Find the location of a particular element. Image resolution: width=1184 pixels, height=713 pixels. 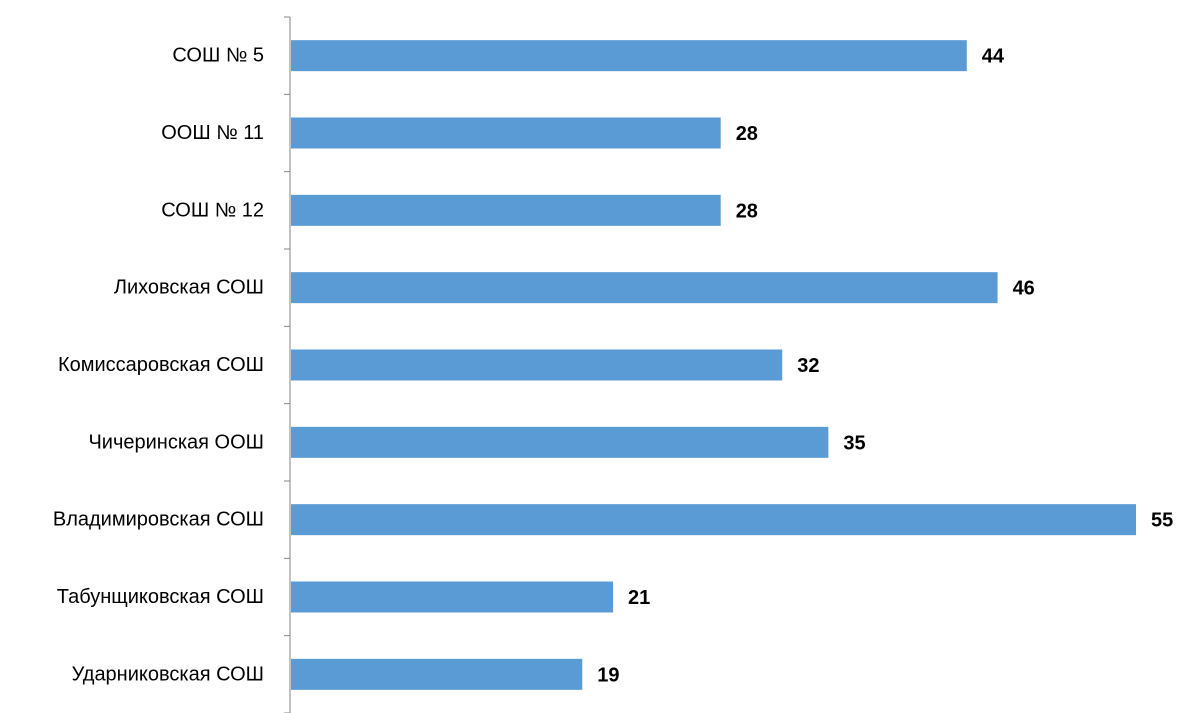

data-label: 19 is located at coordinates (608, 675).